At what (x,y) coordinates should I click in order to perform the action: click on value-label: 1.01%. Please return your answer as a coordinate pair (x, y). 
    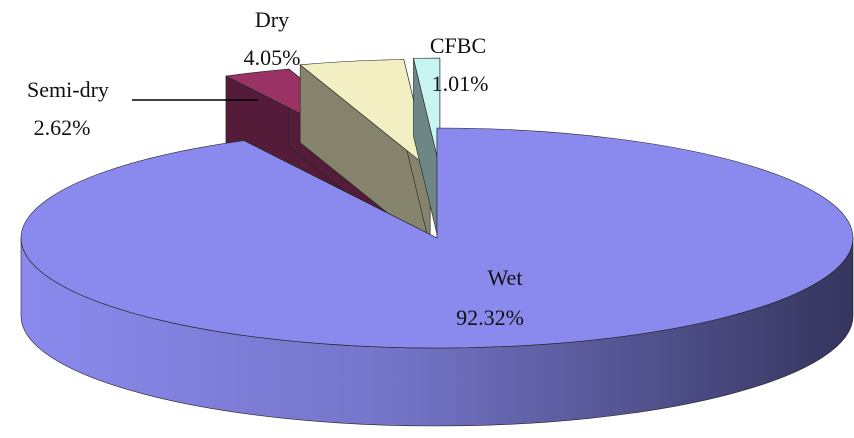
    Looking at the image, I should click on (460, 83).